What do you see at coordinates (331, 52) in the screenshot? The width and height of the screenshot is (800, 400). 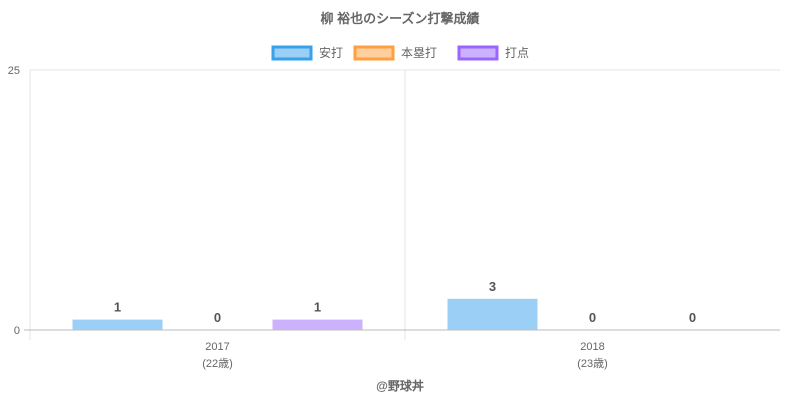 I see `legend-label: 安打` at bounding box center [331, 52].